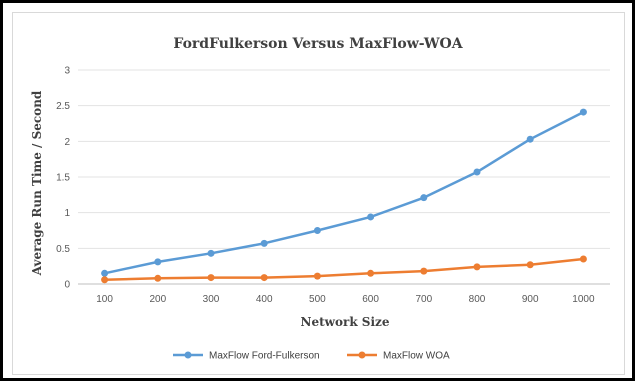 The height and width of the screenshot is (381, 635). Describe the element at coordinates (318, 44) in the screenshot. I see `chart-title: FordFulkerson Versus MaxFlow-WOA` at that location.